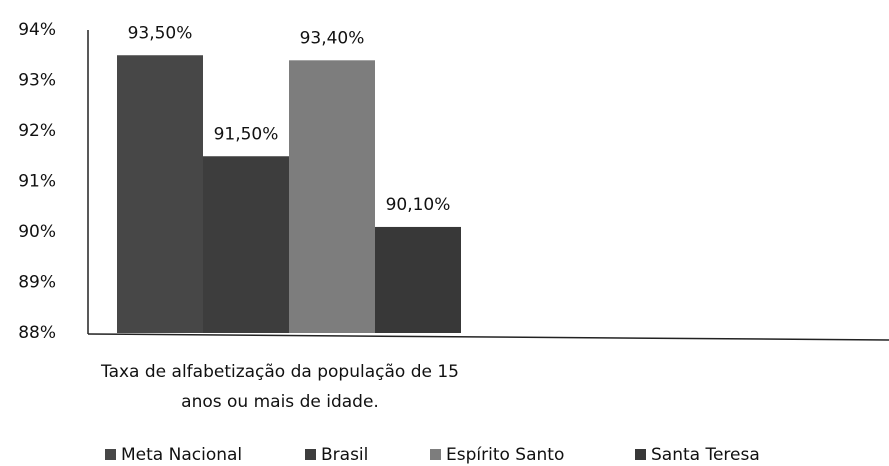  What do you see at coordinates (705, 455) in the screenshot?
I see `legend-label: Santa Teresa` at bounding box center [705, 455].